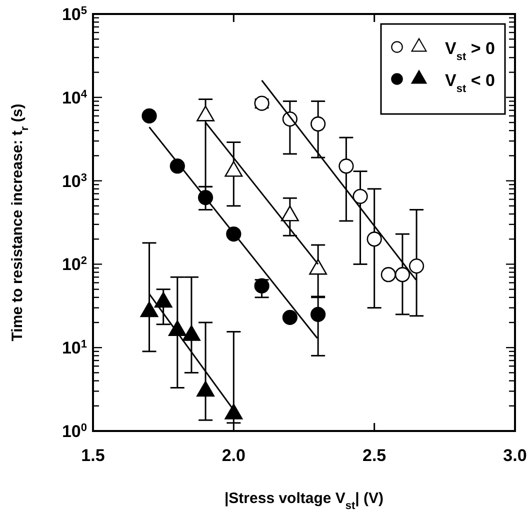 This screenshot has width=532, height=513. I want to click on legend-label: V$_{st}$ < 0, so click(470, 83).